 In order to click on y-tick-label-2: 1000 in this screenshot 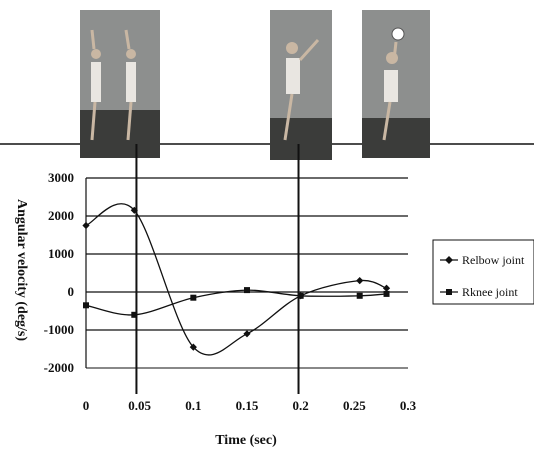, I will do `click(61, 253)`.